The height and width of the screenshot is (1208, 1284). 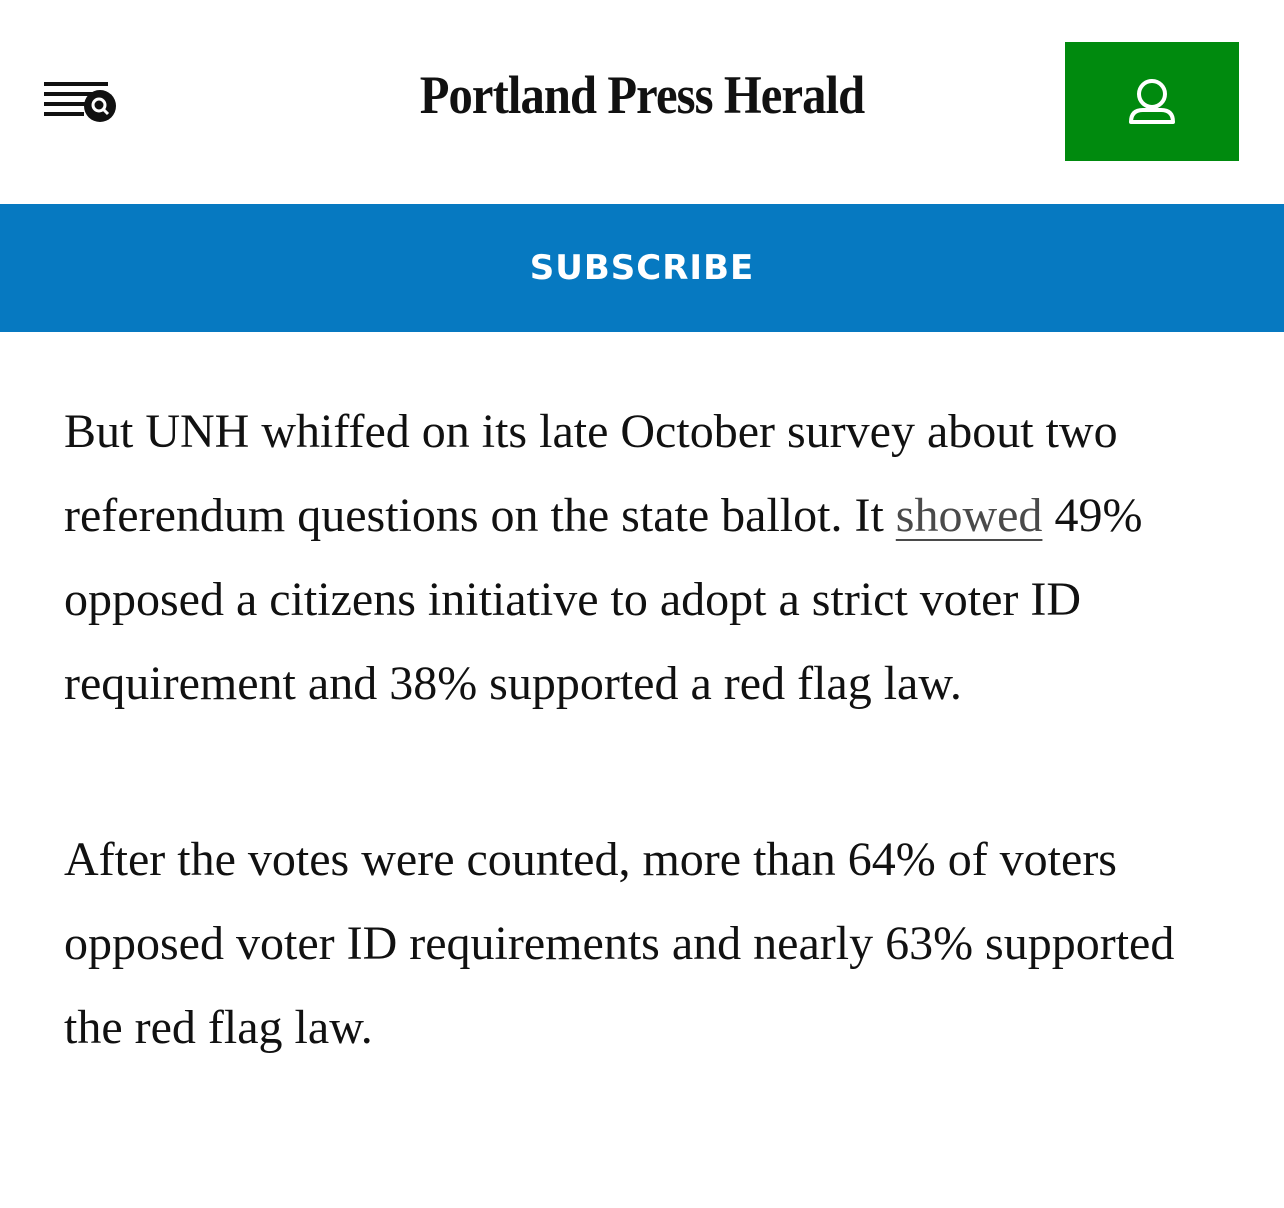 I want to click on account-icon, so click(x=1152, y=101).